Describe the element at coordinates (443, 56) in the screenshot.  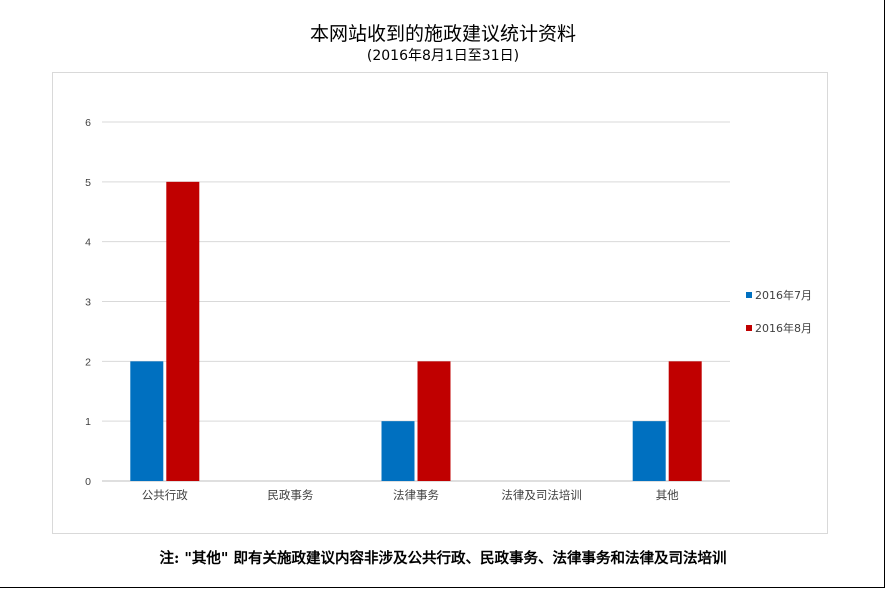
I see `chart-subtitle: (2016年8月1日至31日)` at that location.